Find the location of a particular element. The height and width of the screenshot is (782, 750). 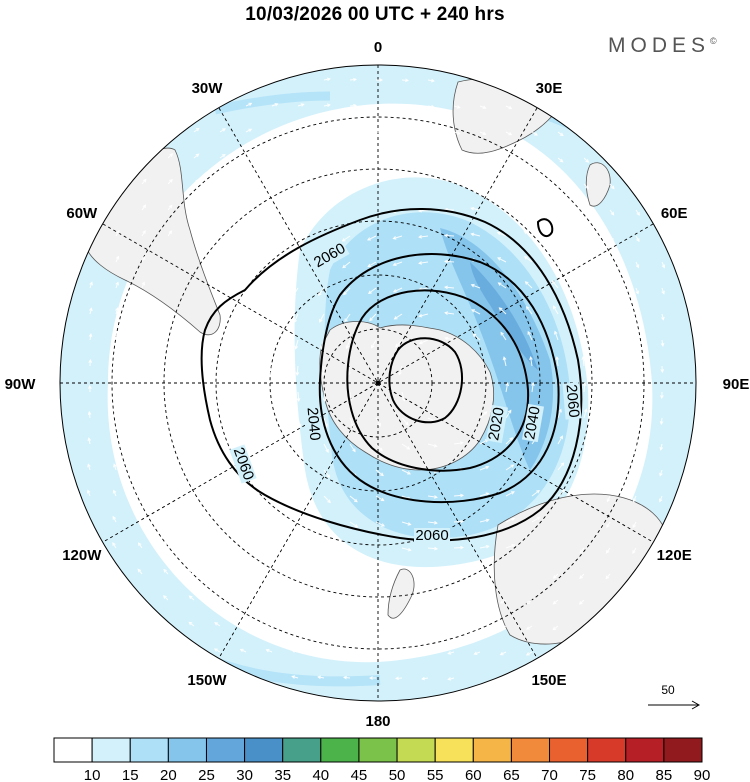

contour-label: 2040 is located at coordinates (314, 424).